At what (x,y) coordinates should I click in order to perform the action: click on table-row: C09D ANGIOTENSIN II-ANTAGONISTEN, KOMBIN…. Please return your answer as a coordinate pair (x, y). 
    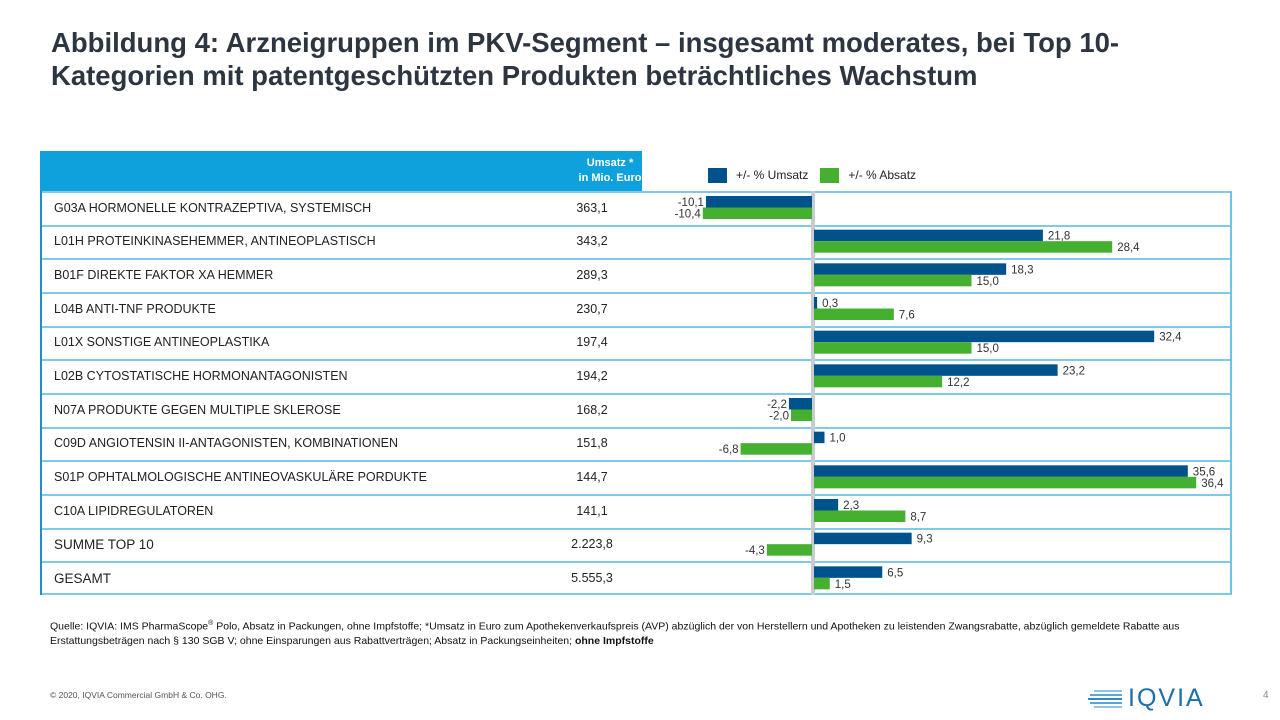
    Looking at the image, I should click on (636, 443).